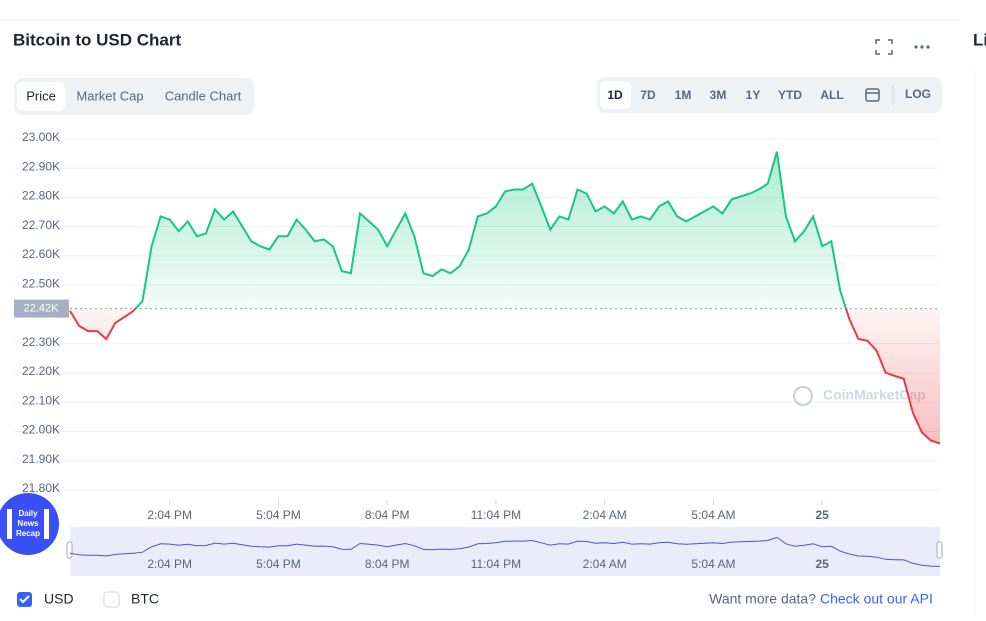  What do you see at coordinates (803, 396) in the screenshot?
I see `watermark-logo` at bounding box center [803, 396].